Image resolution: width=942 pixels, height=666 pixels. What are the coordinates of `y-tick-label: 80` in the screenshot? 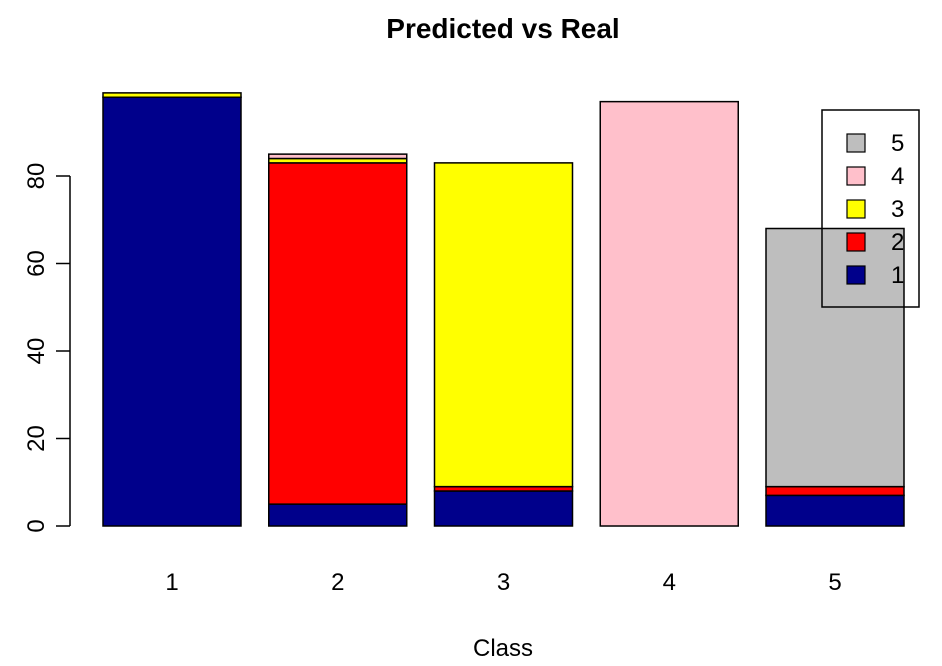 It's located at (36, 176).